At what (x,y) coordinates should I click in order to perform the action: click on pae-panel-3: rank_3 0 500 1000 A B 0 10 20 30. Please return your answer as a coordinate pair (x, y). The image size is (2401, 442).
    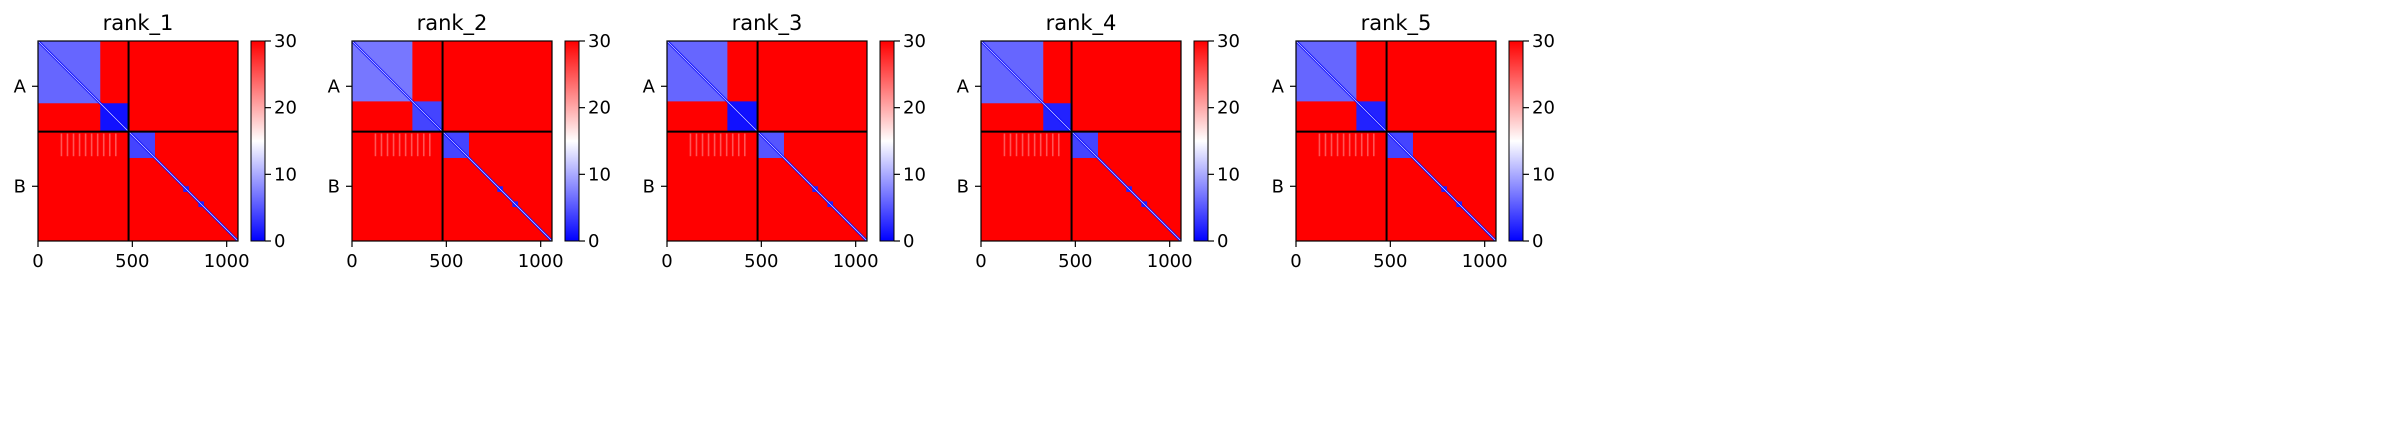
    Looking at the image, I should click on (784, 141).